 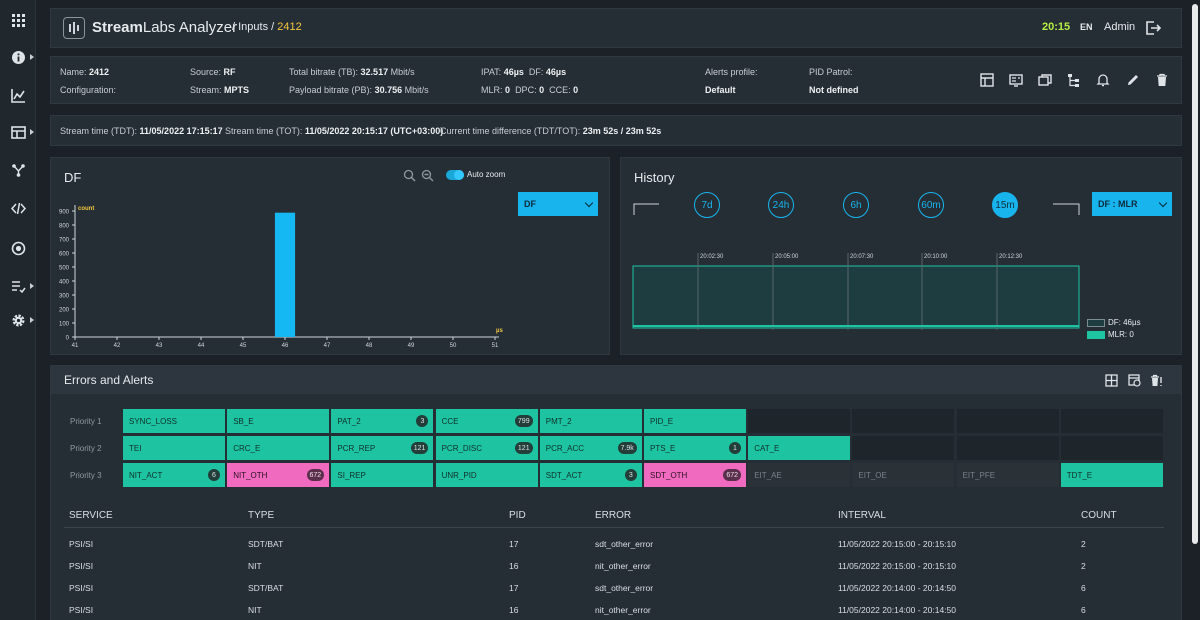 What do you see at coordinates (278, 475) in the screenshot?
I see `error-cell-nit_oth: NIT_OTH 672` at bounding box center [278, 475].